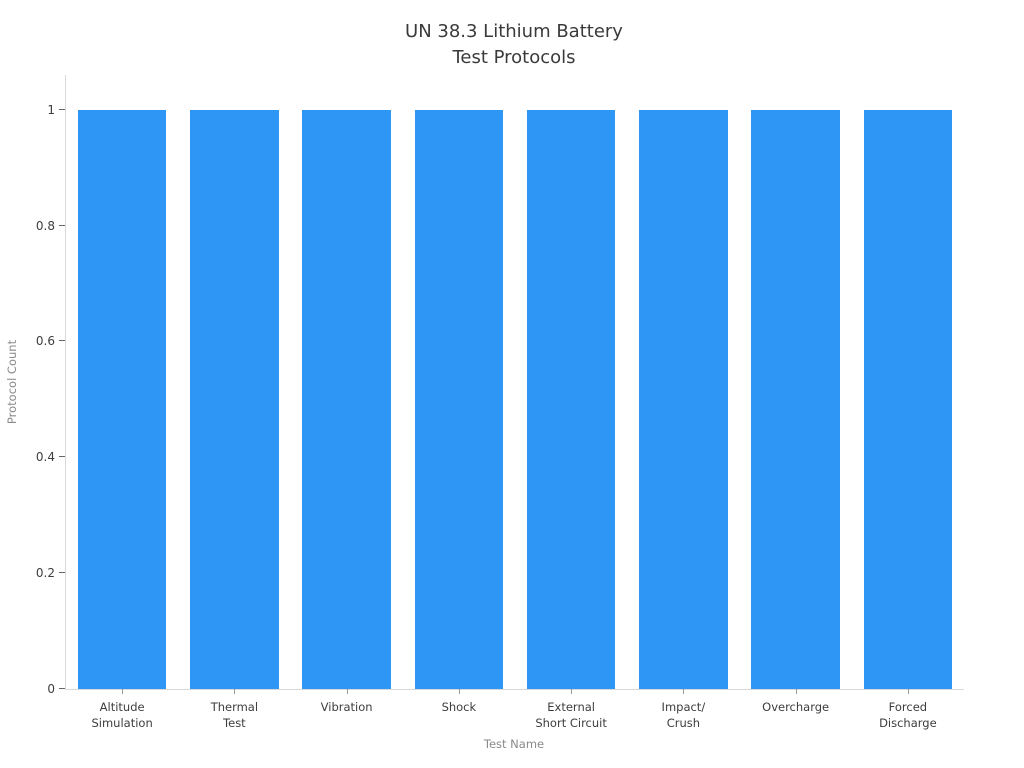 This screenshot has height=768, width=1024. Describe the element at coordinates (51, 109) in the screenshot. I see `y-tick-label: 1` at that location.